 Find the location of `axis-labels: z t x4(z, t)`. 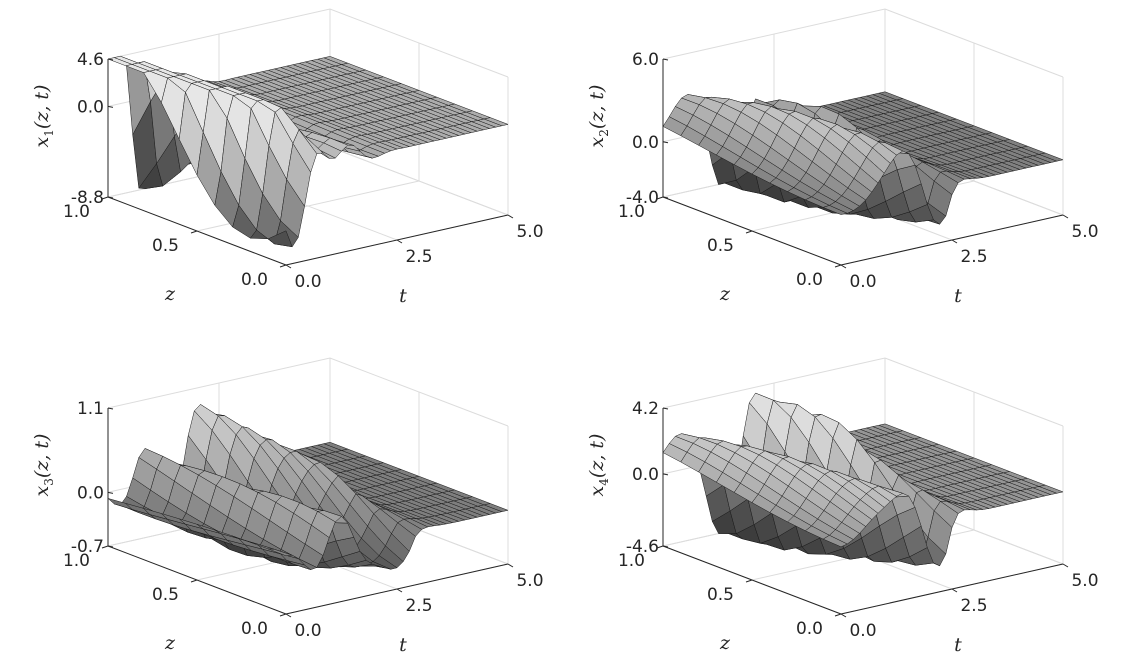

axis-labels: z t x4(z, t) is located at coordinates (774, 545).